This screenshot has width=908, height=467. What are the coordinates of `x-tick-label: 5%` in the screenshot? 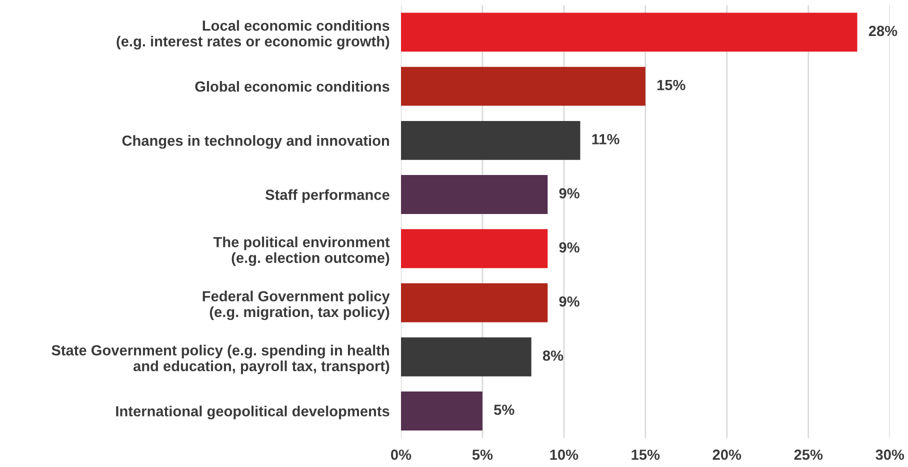 It's located at (482, 455).